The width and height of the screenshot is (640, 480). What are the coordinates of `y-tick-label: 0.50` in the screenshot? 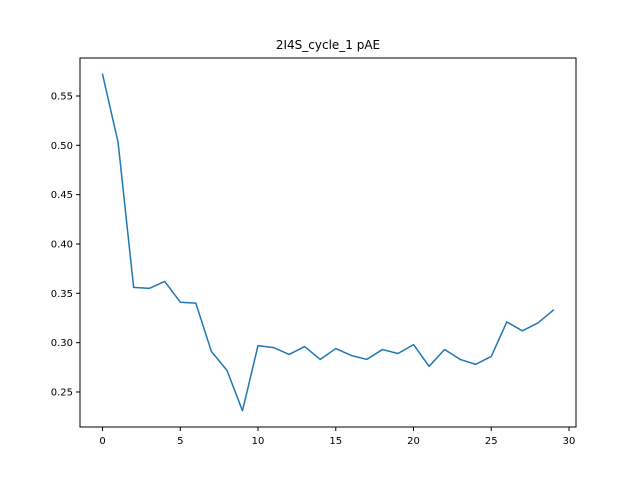 It's located at (62, 146).